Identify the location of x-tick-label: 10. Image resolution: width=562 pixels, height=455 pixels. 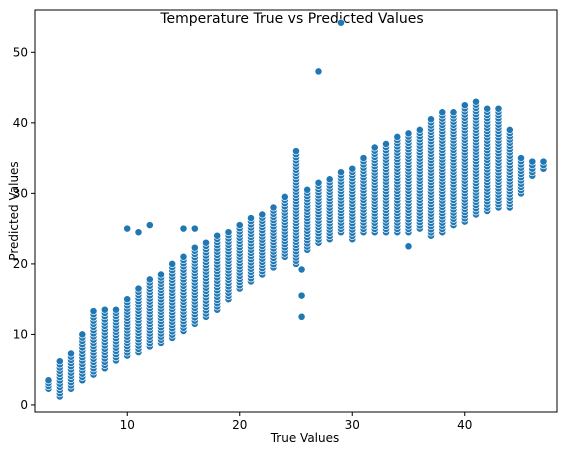
(127, 425).